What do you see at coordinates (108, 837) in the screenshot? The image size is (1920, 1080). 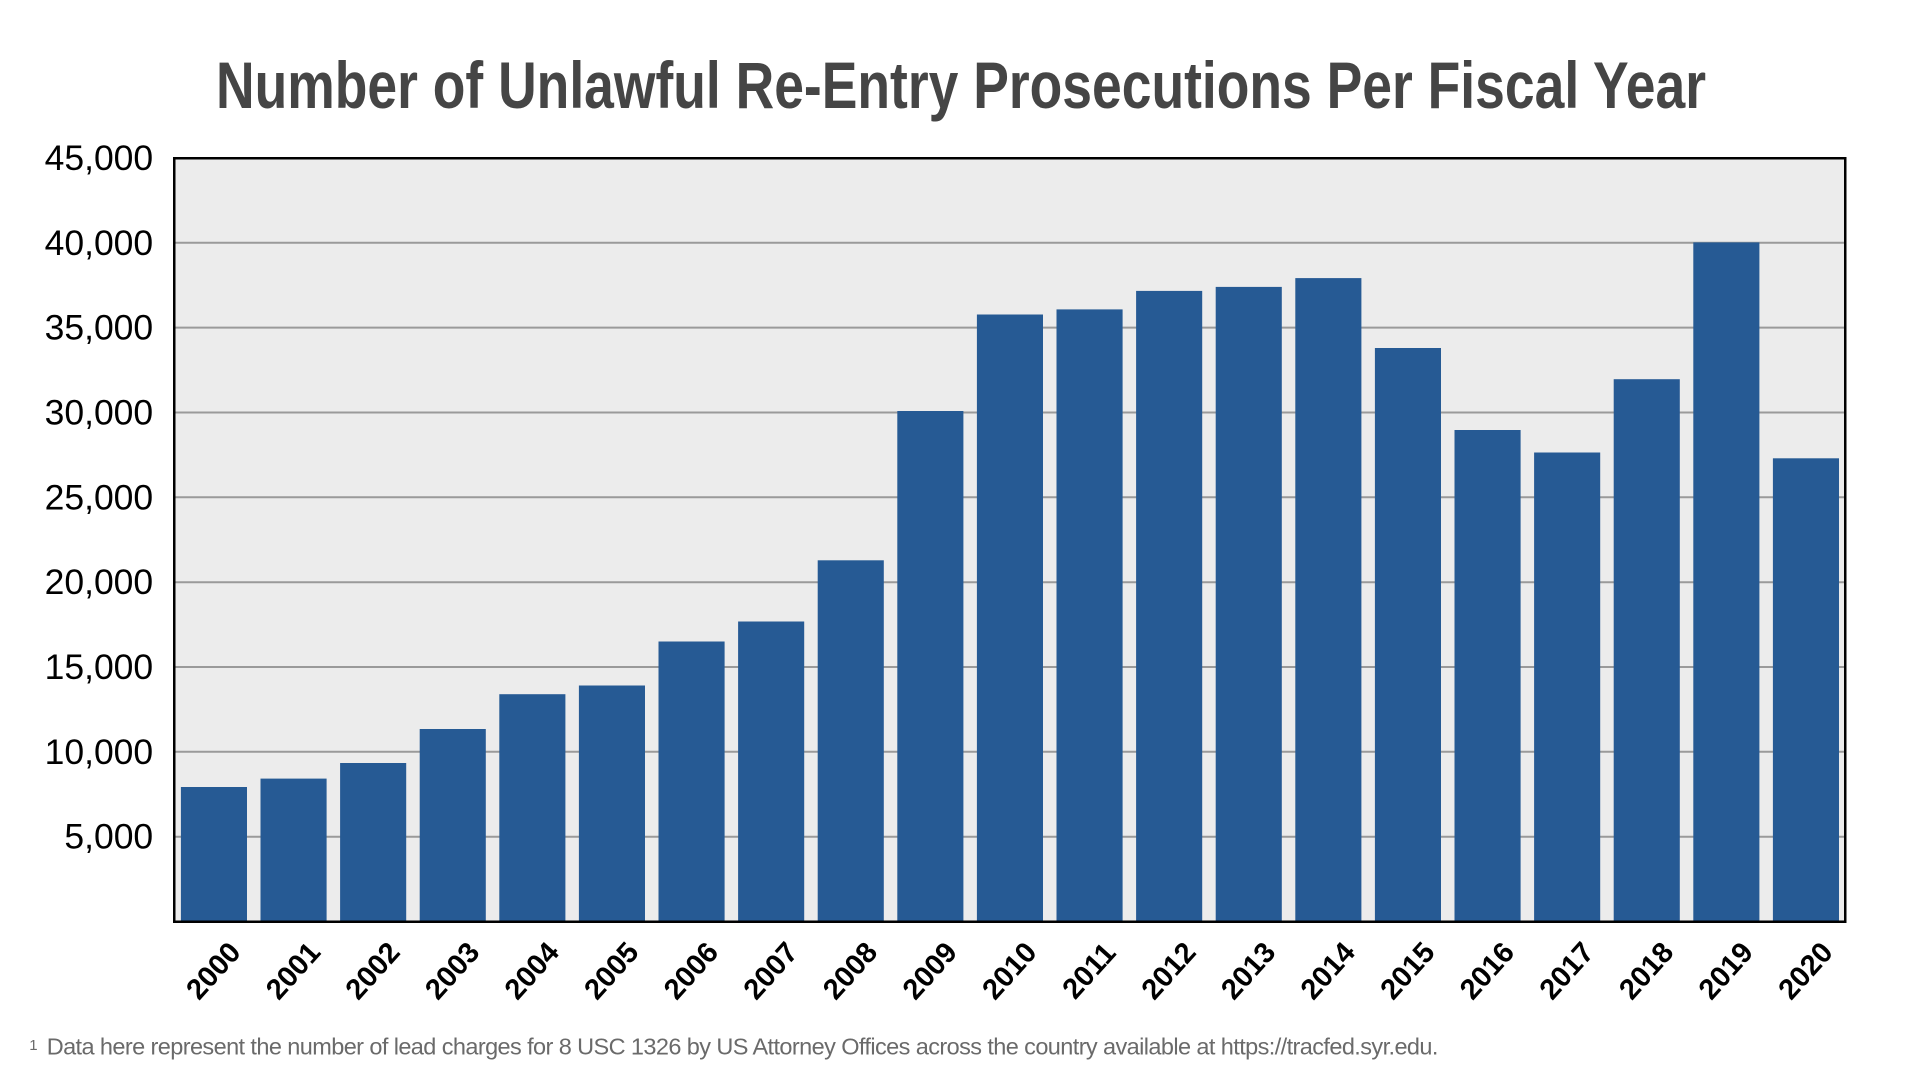 I see `svg-text: 5,000` at bounding box center [108, 837].